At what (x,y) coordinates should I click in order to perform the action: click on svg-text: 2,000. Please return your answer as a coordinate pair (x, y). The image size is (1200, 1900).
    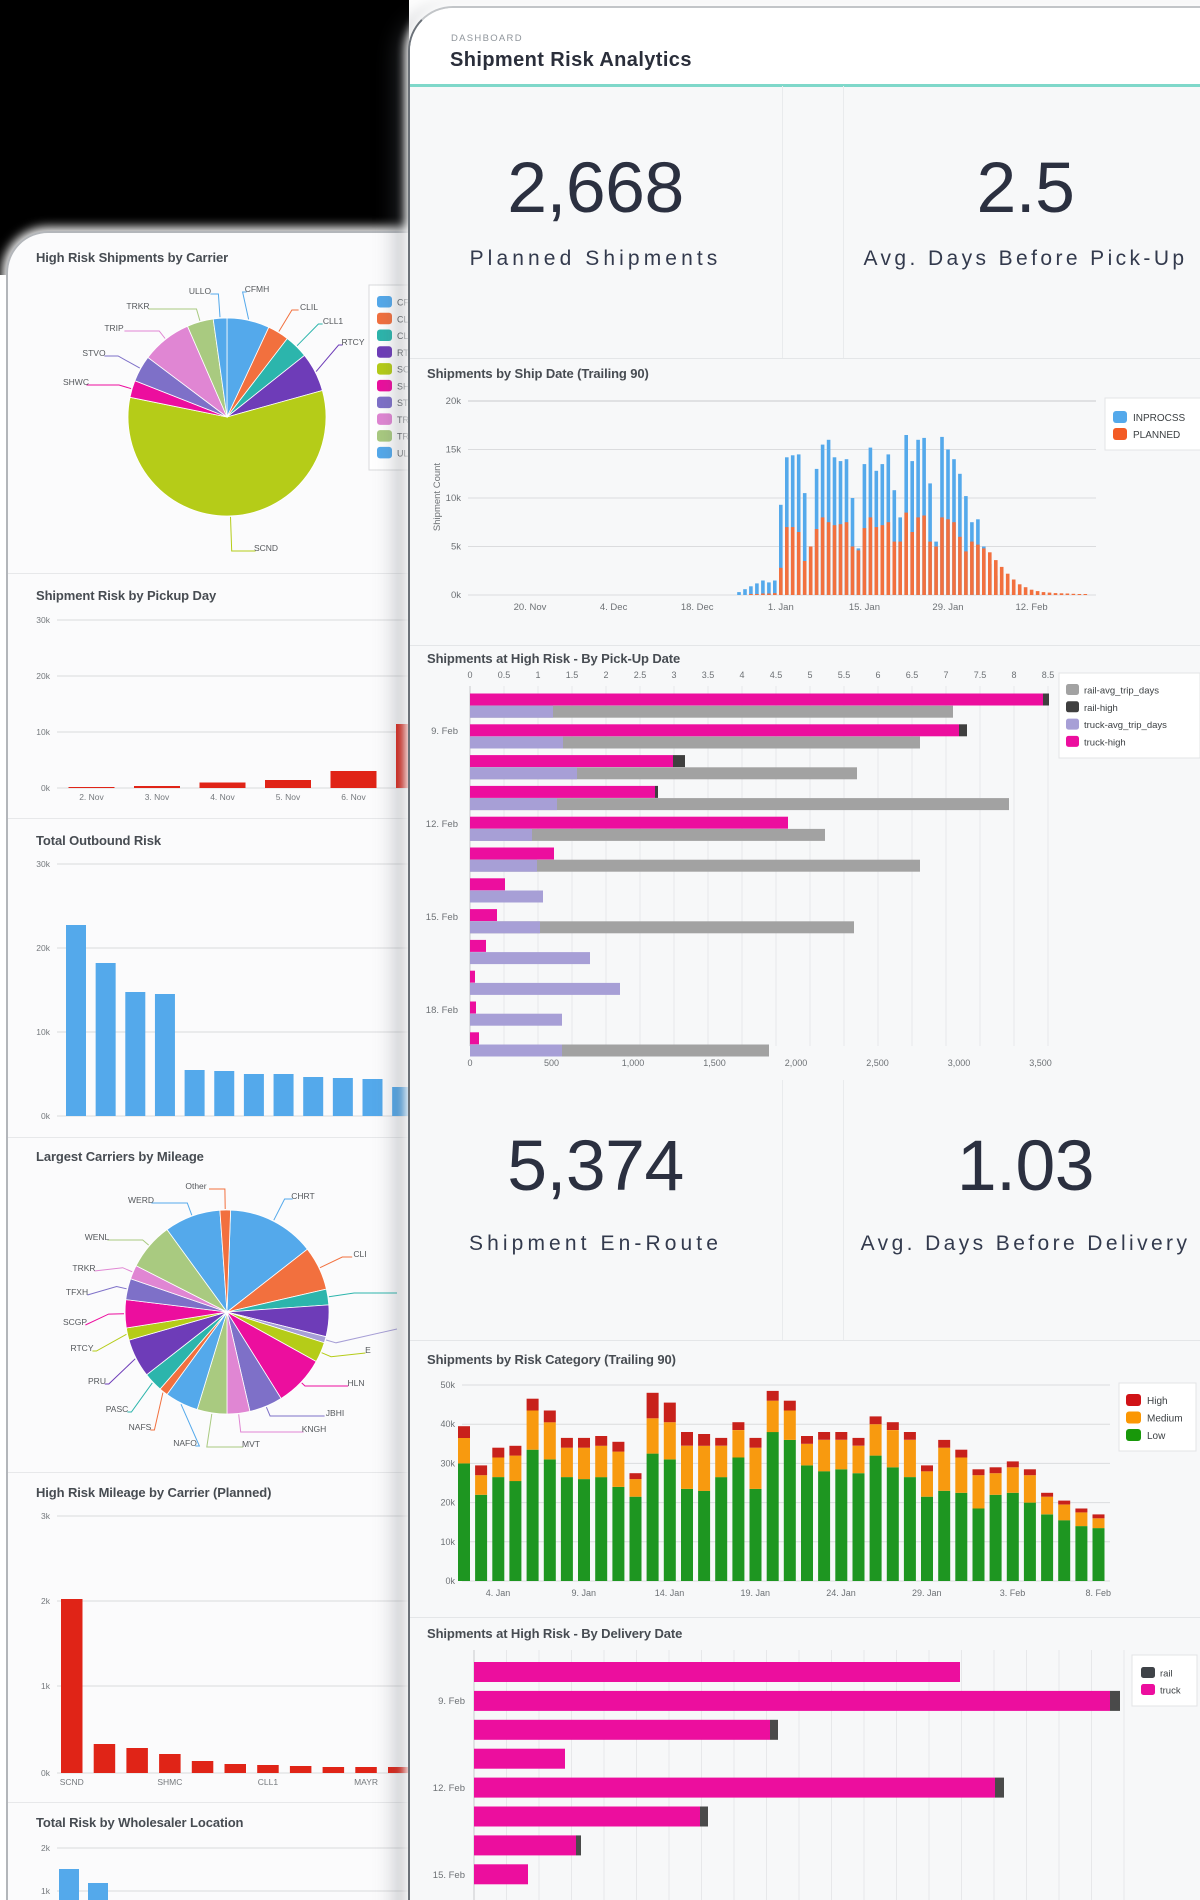
    Looking at the image, I should click on (796, 1063).